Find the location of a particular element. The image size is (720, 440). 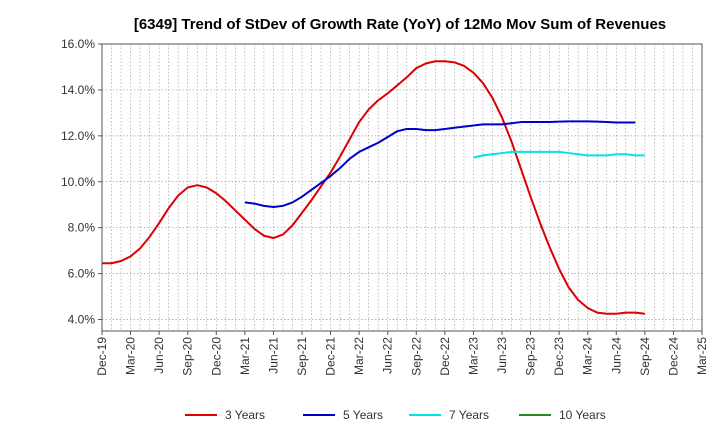

y-axis: 4.0% 6.0% 8.0% 10.0% 12.0% 14.0% 16.0% is located at coordinates (81, 182).